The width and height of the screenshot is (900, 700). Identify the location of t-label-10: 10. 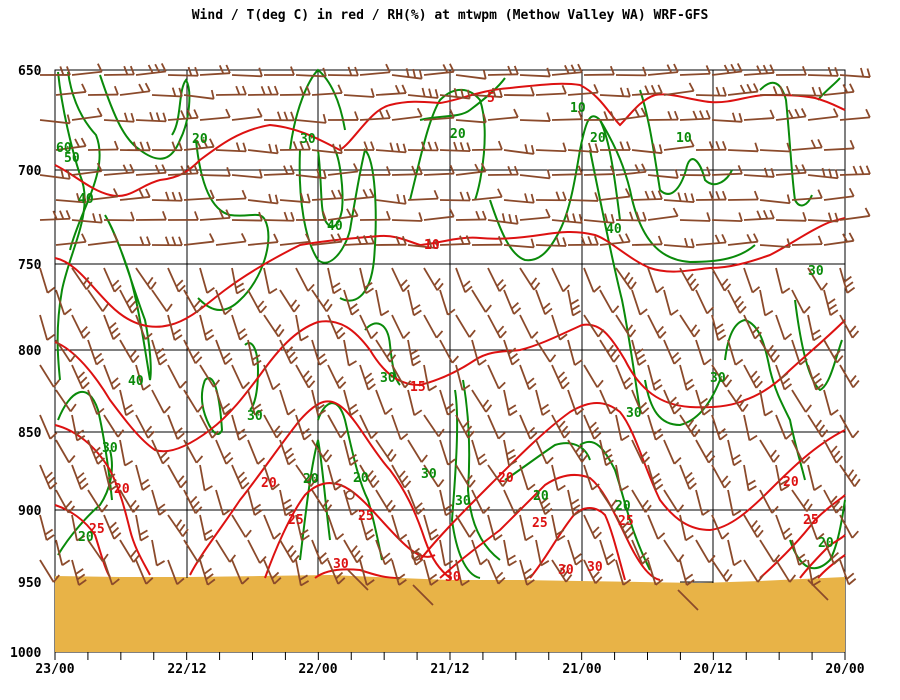
(432, 245).